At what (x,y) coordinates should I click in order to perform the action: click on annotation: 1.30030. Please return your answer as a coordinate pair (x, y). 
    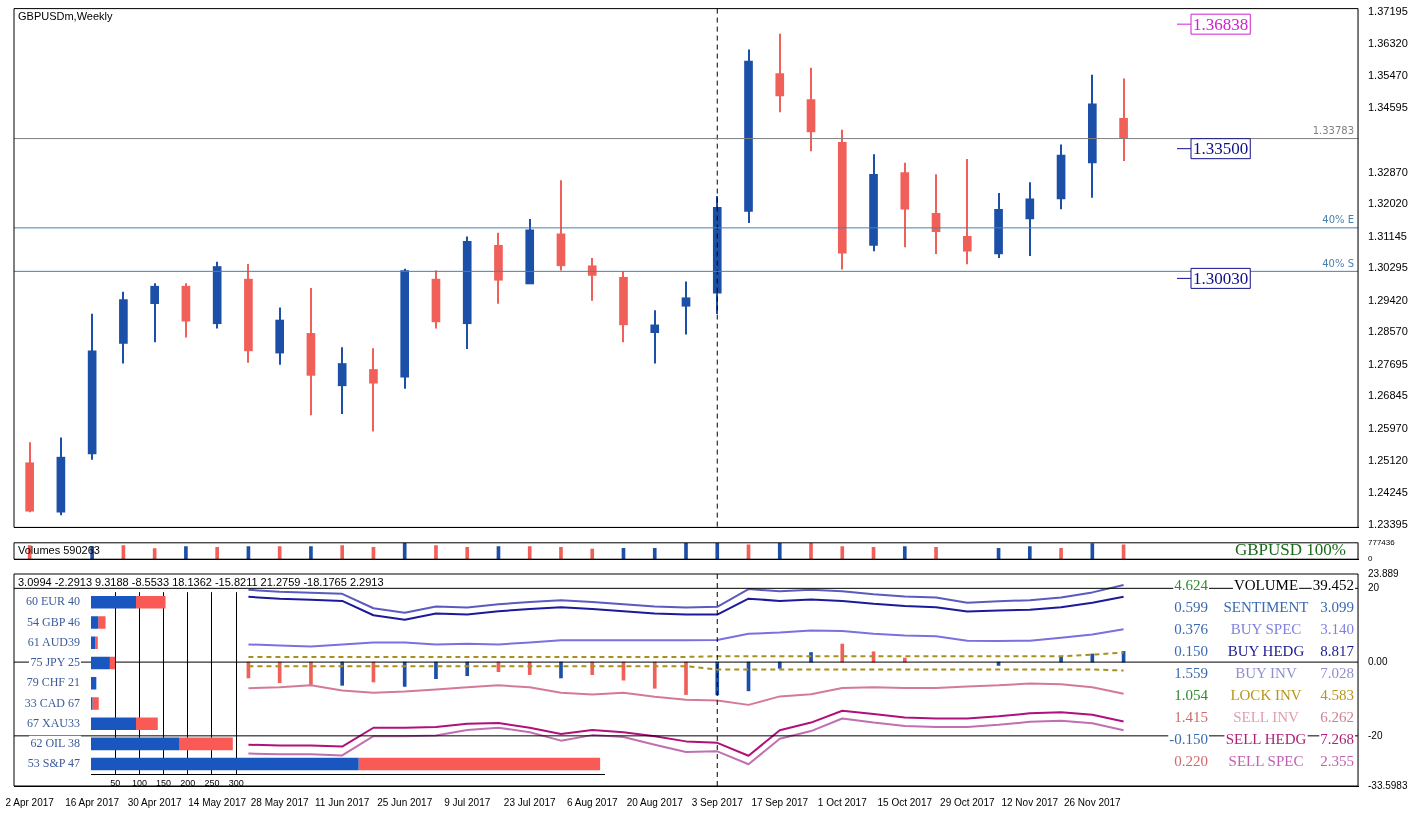
    Looking at the image, I should click on (1221, 278).